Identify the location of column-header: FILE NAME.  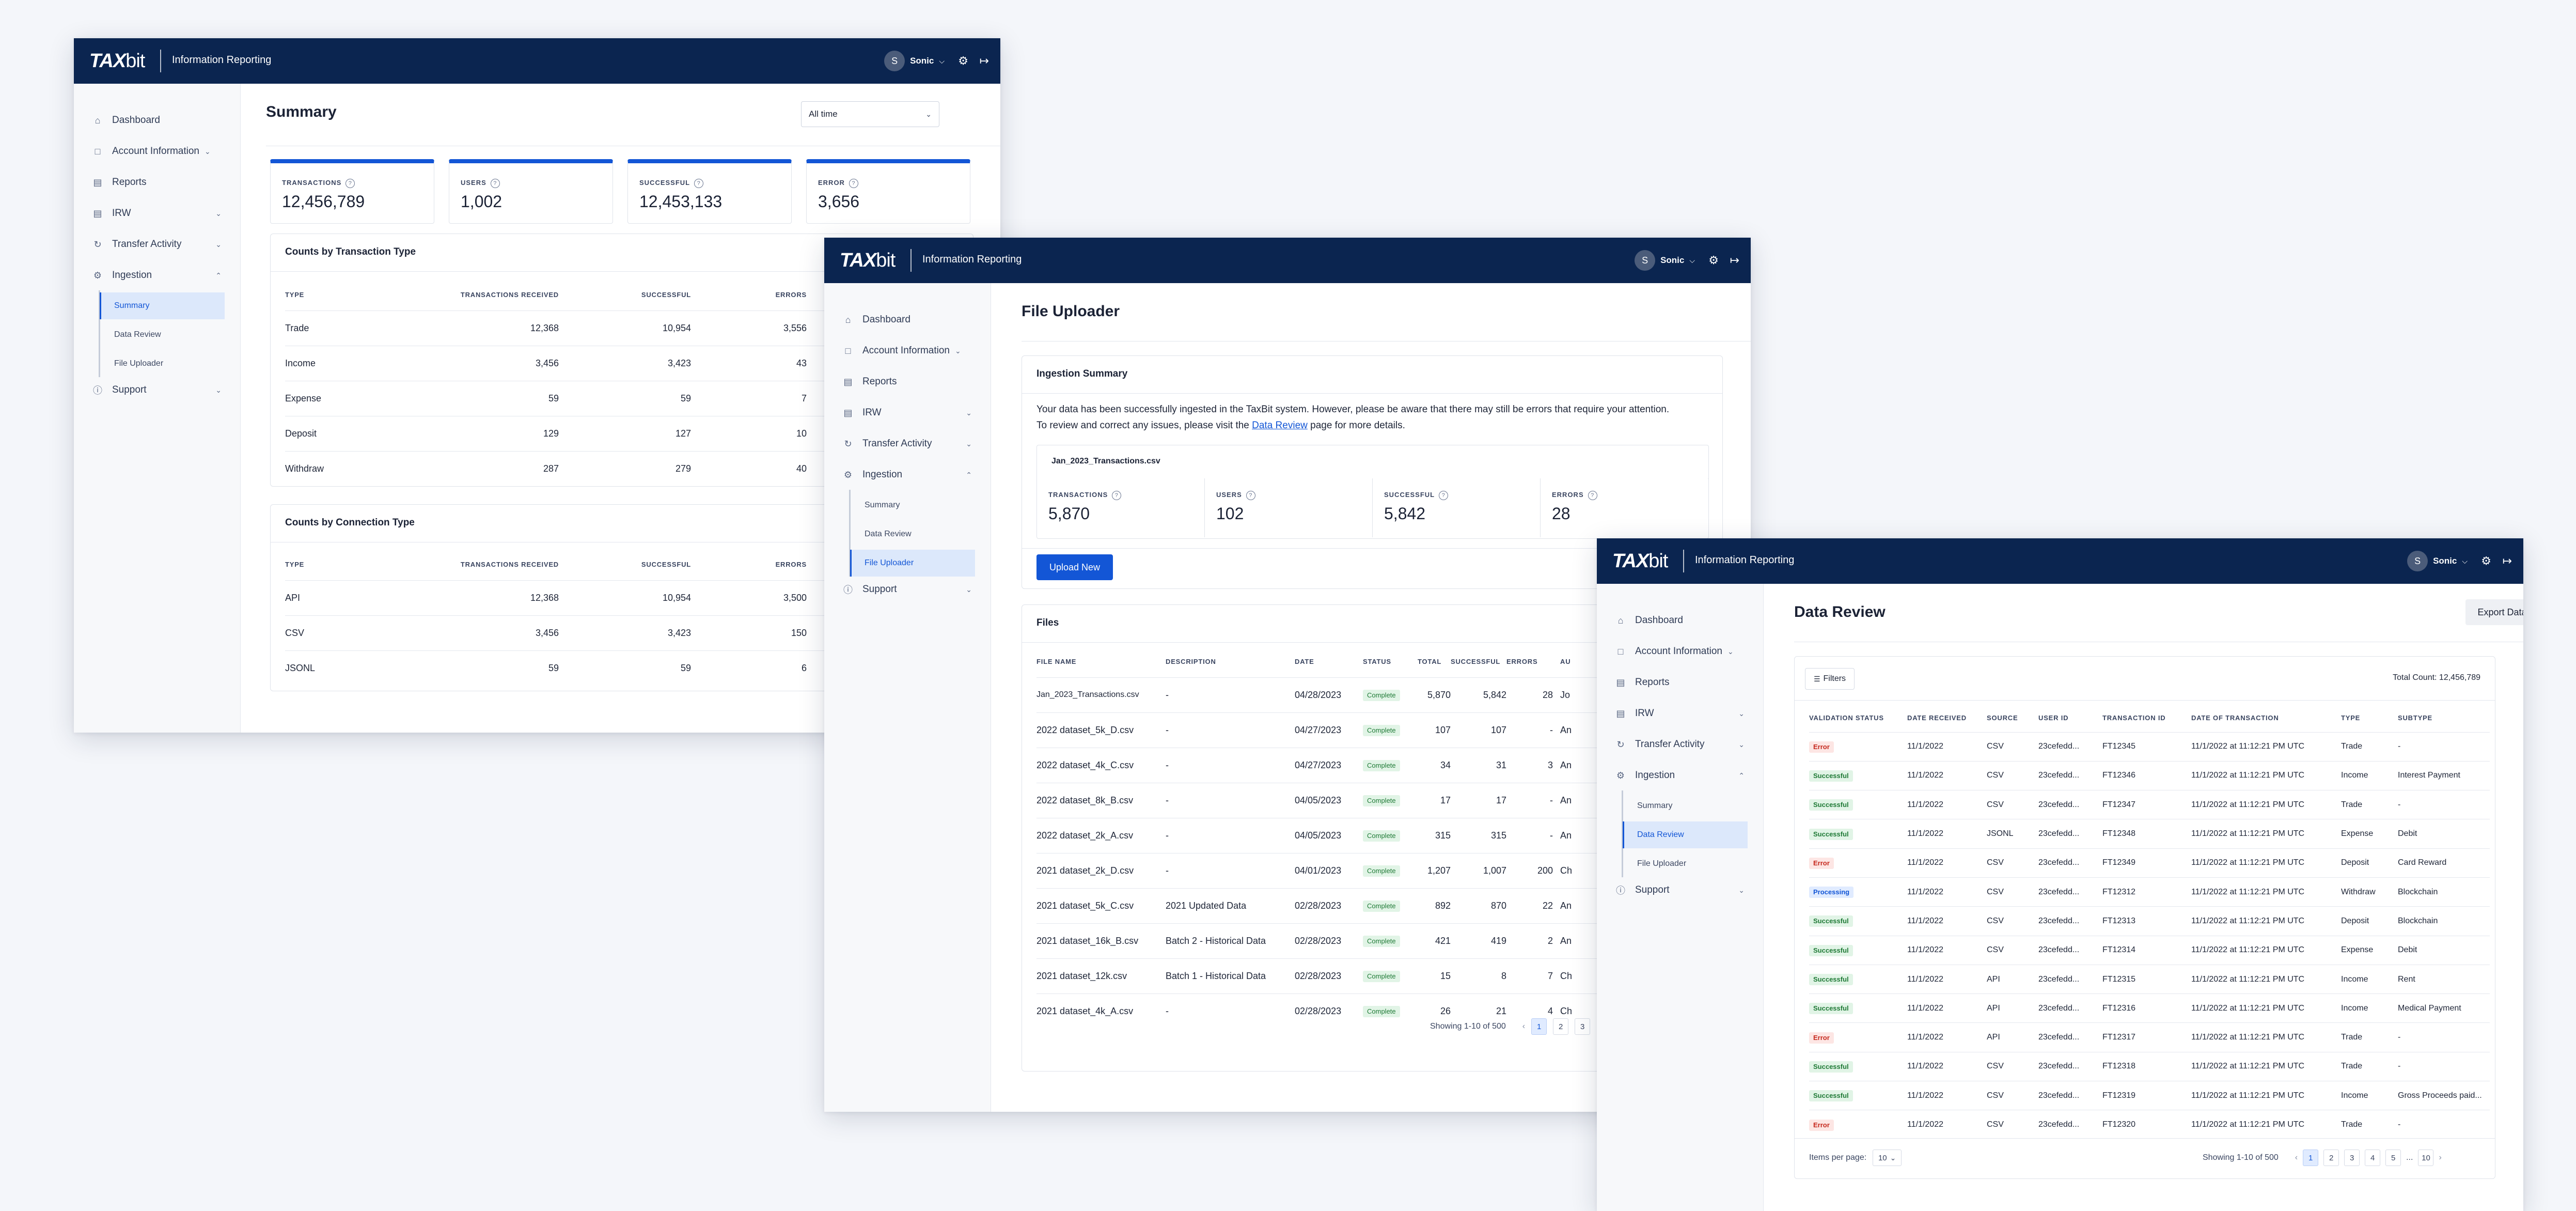
(1056, 662).